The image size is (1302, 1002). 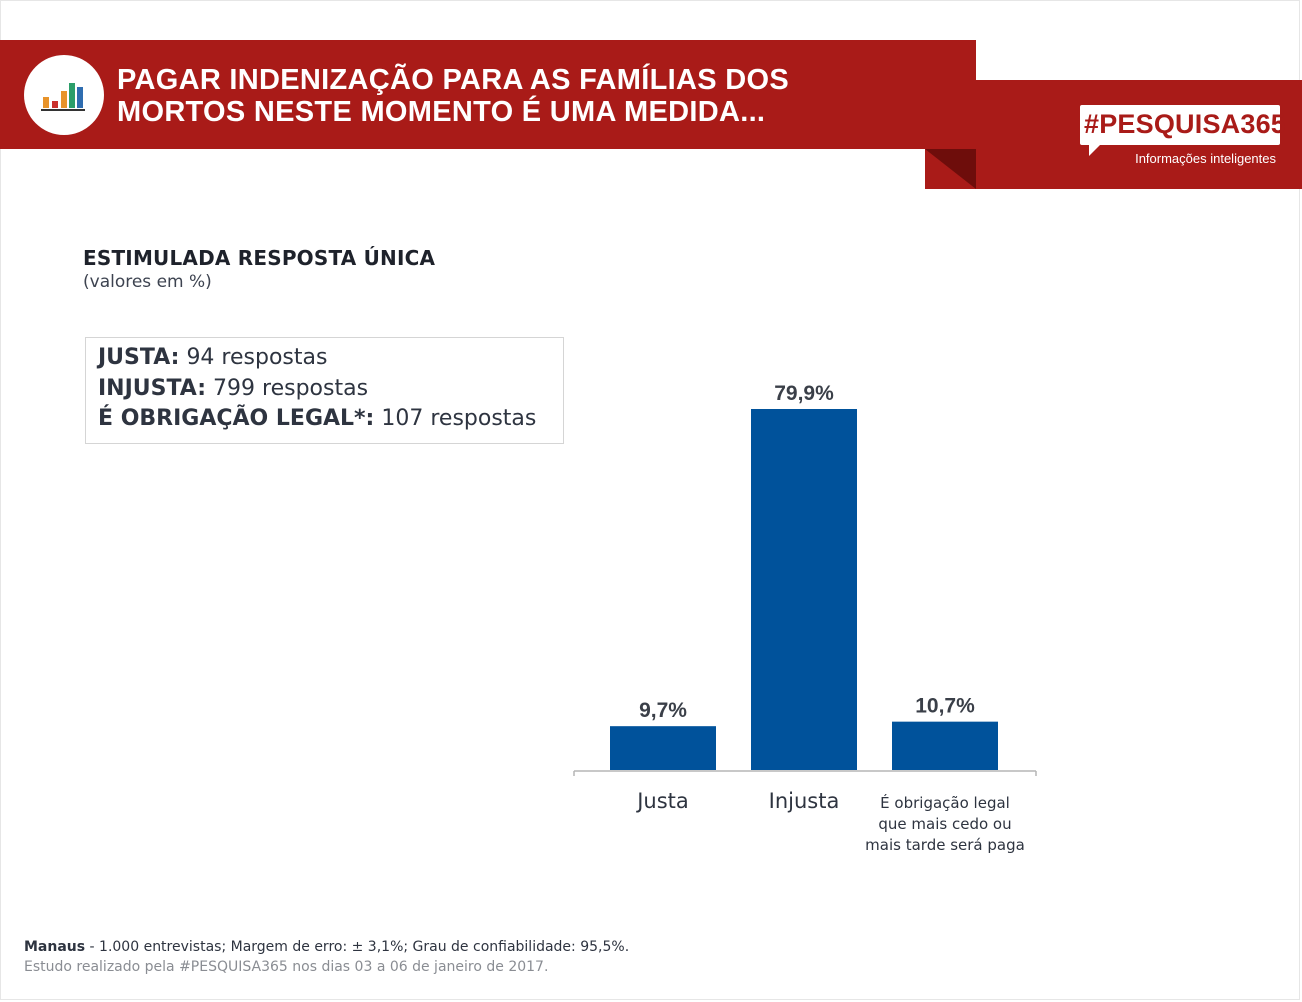 I want to click on count-label: INJUSTA:, so click(x=152, y=388).